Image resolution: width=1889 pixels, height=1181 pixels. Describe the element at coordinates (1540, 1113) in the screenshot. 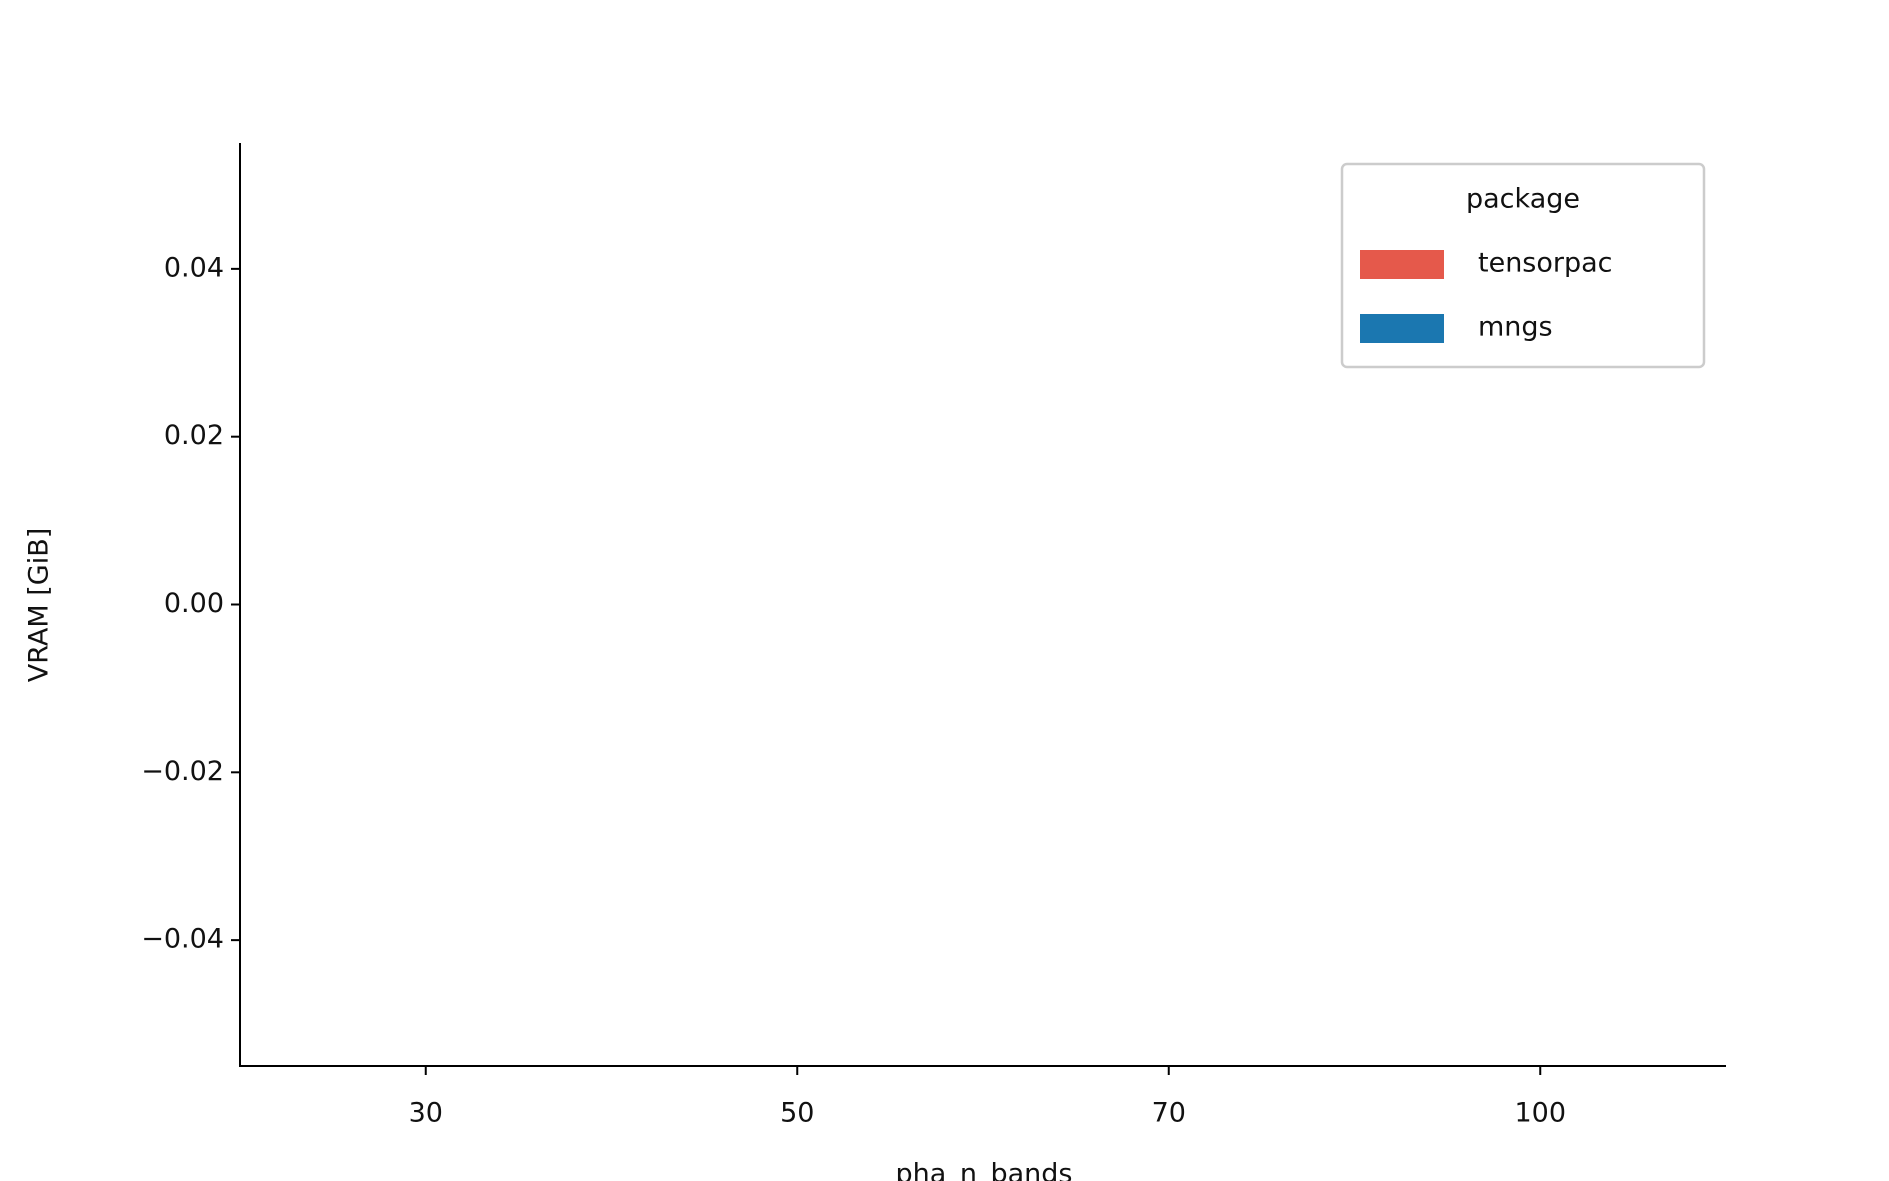

I see `x-tick-label: 100` at that location.